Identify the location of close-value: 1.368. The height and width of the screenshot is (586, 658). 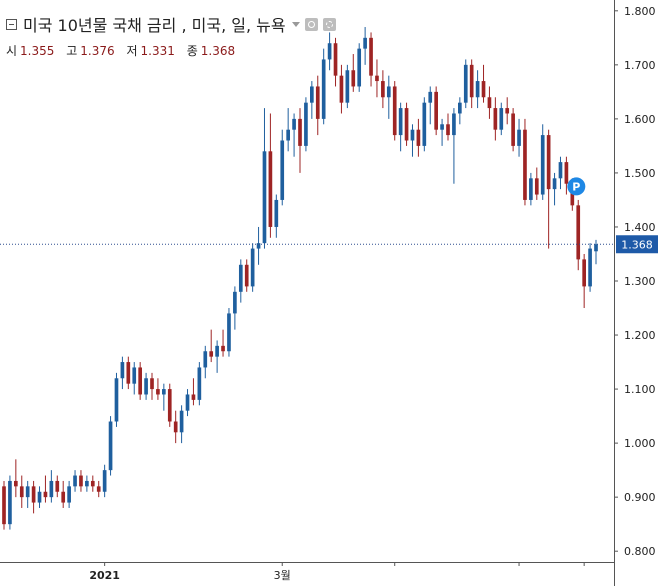
(218, 51).